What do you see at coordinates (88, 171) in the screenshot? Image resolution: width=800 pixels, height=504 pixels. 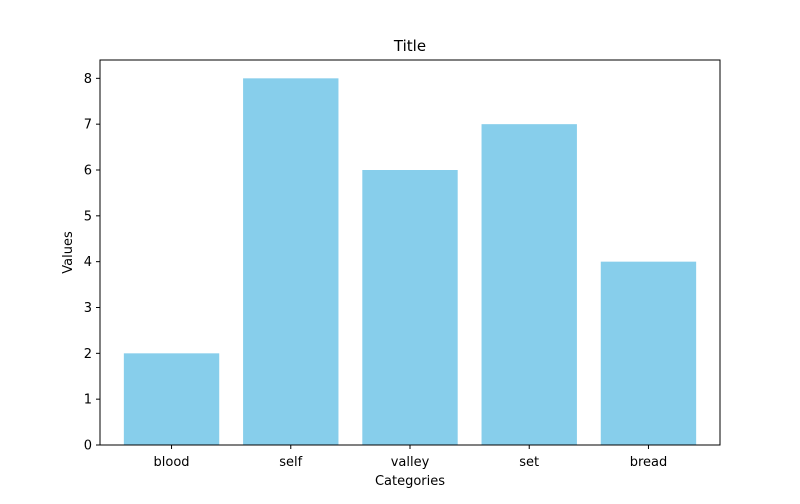 I see `y-tick-label: 6` at bounding box center [88, 171].